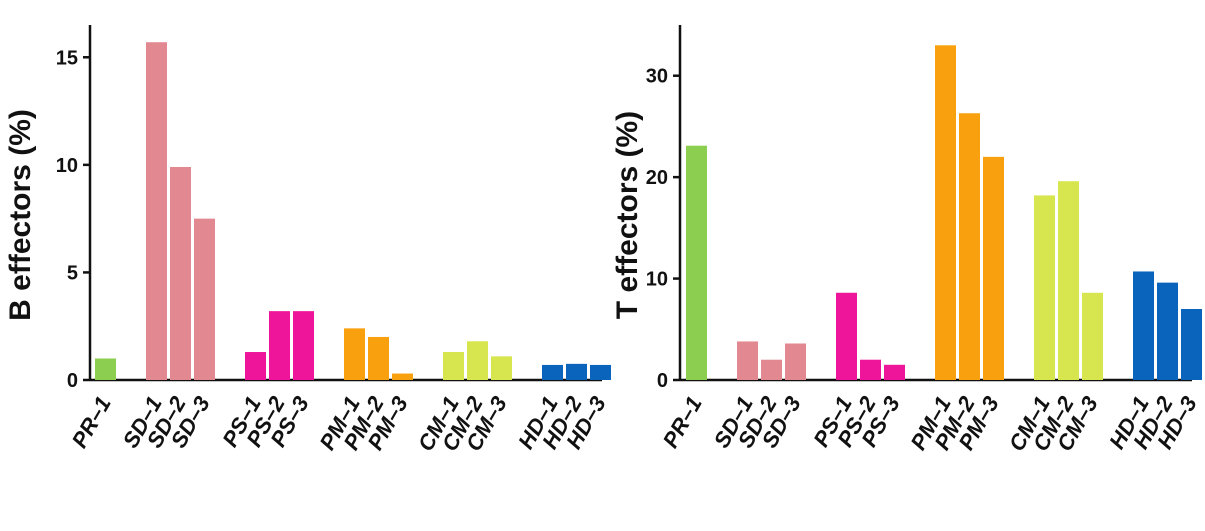 This screenshot has height=531, width=1205. What do you see at coordinates (67, 58) in the screenshot?
I see `y-tick-label: 15` at bounding box center [67, 58].